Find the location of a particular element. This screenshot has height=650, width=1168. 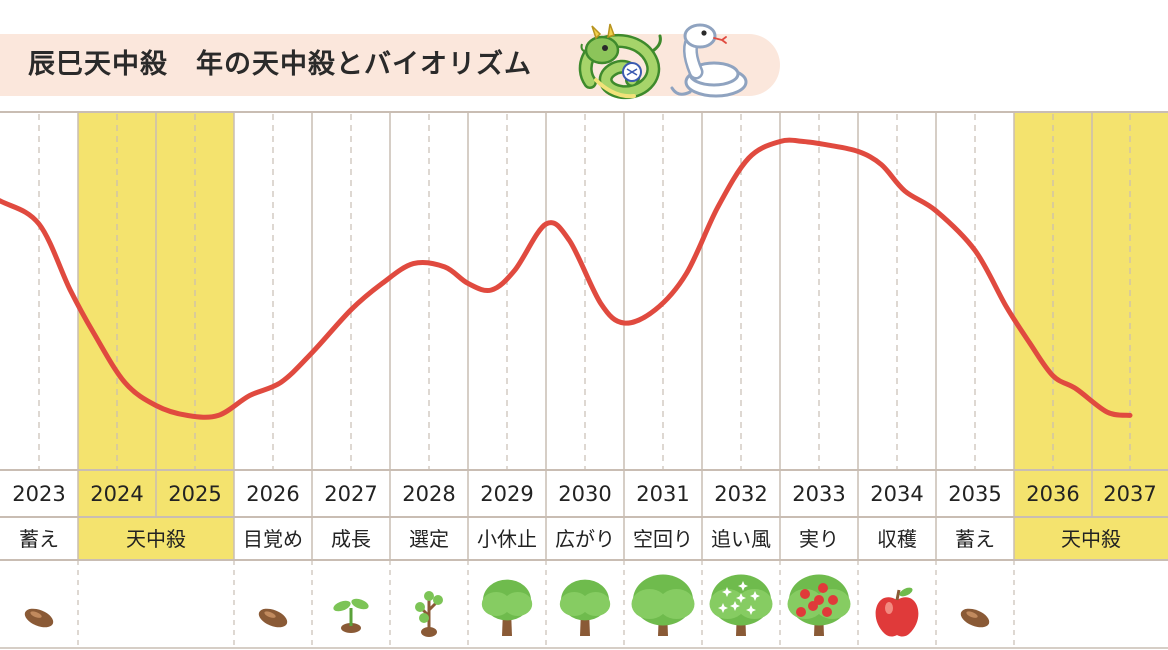

phase-label: 追い風 is located at coordinates (741, 539).